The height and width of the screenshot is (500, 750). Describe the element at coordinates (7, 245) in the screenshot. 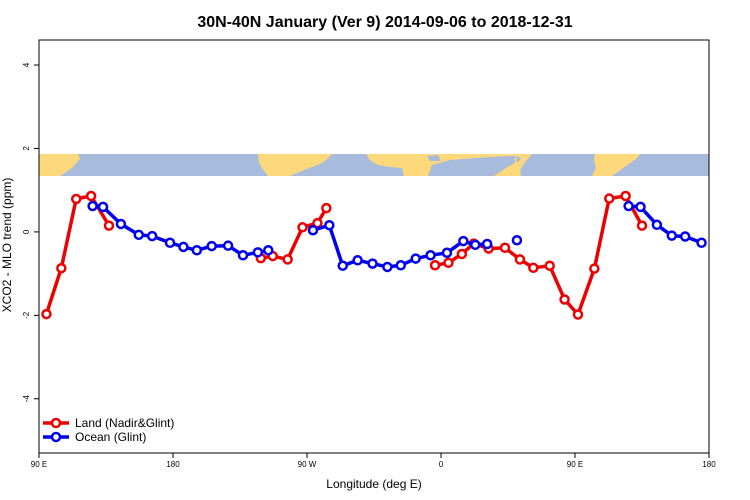

I see `y-axis-label: XCO2 - MLO trend (ppm)` at that location.